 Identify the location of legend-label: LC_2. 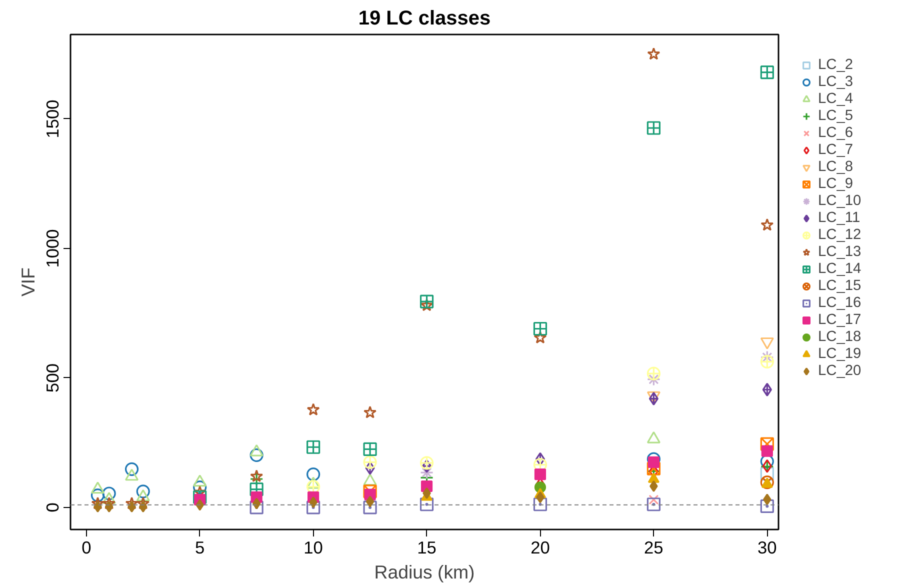
(836, 65).